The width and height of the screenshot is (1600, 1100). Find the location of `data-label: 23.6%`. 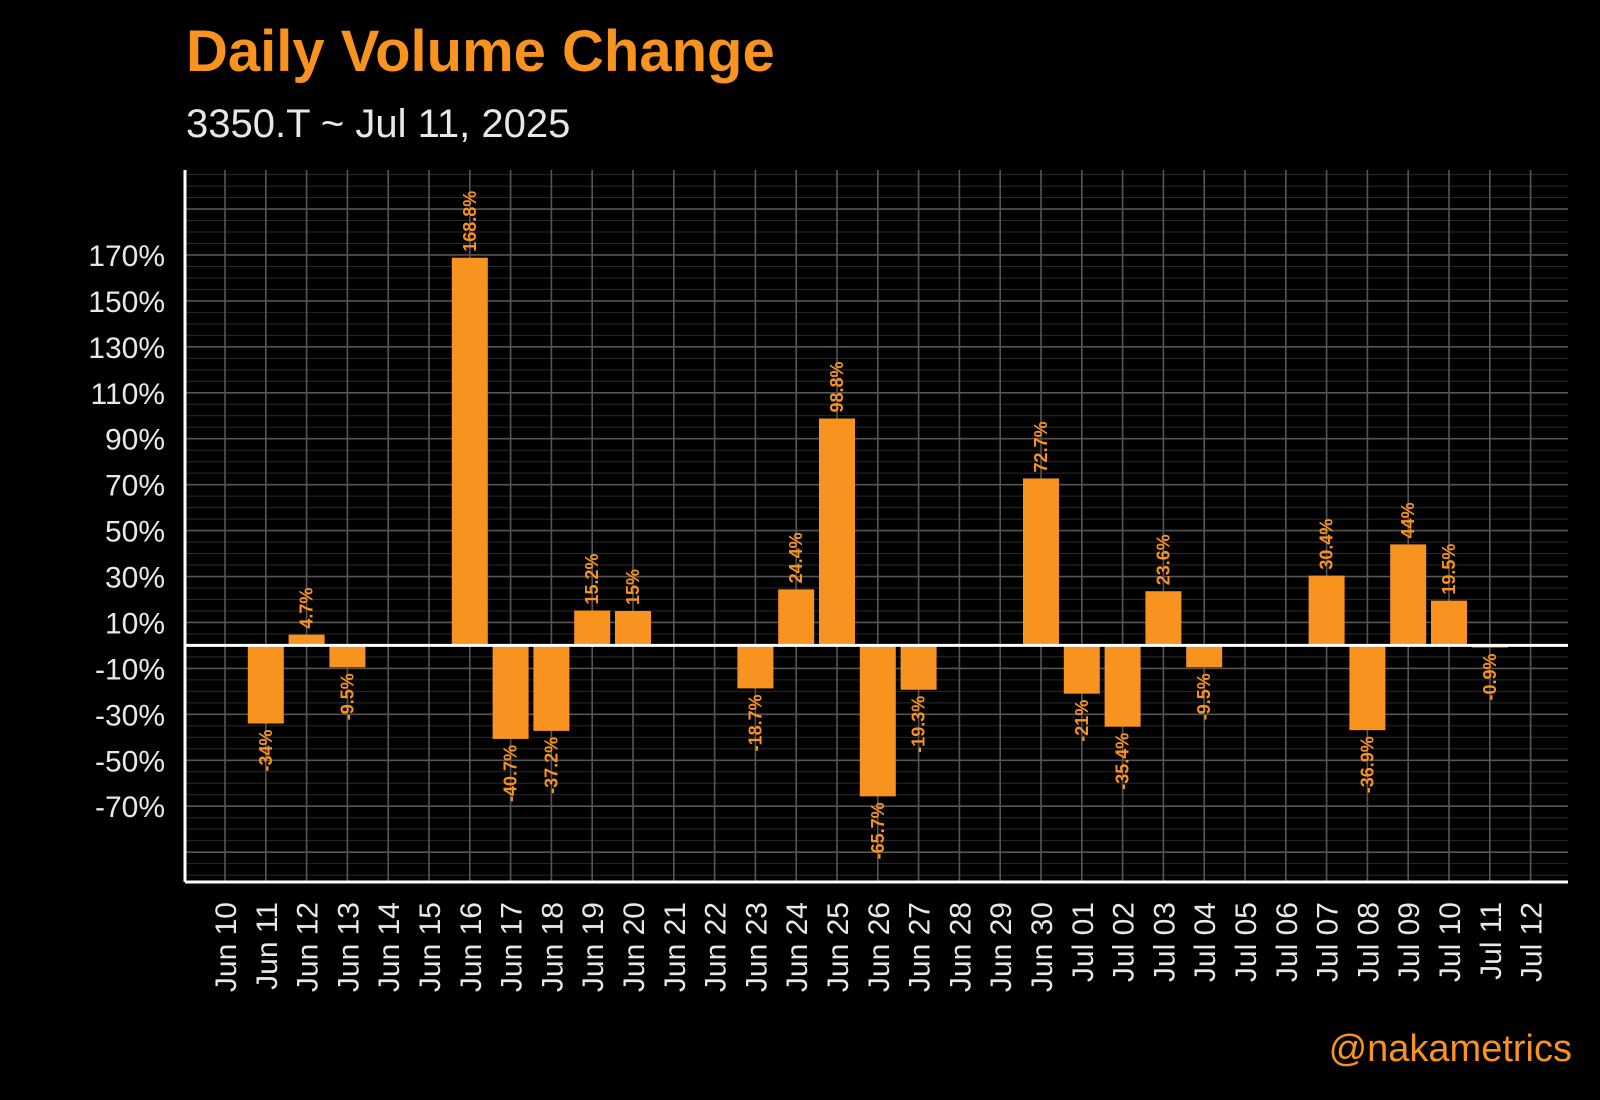

data-label: 23.6% is located at coordinates (1163, 559).